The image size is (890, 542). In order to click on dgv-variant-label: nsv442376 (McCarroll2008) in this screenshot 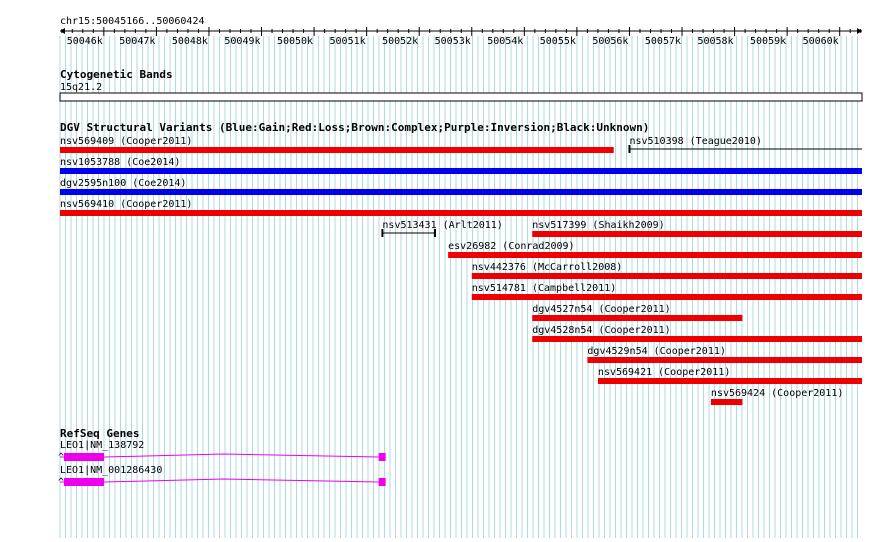, I will do `click(547, 267)`.